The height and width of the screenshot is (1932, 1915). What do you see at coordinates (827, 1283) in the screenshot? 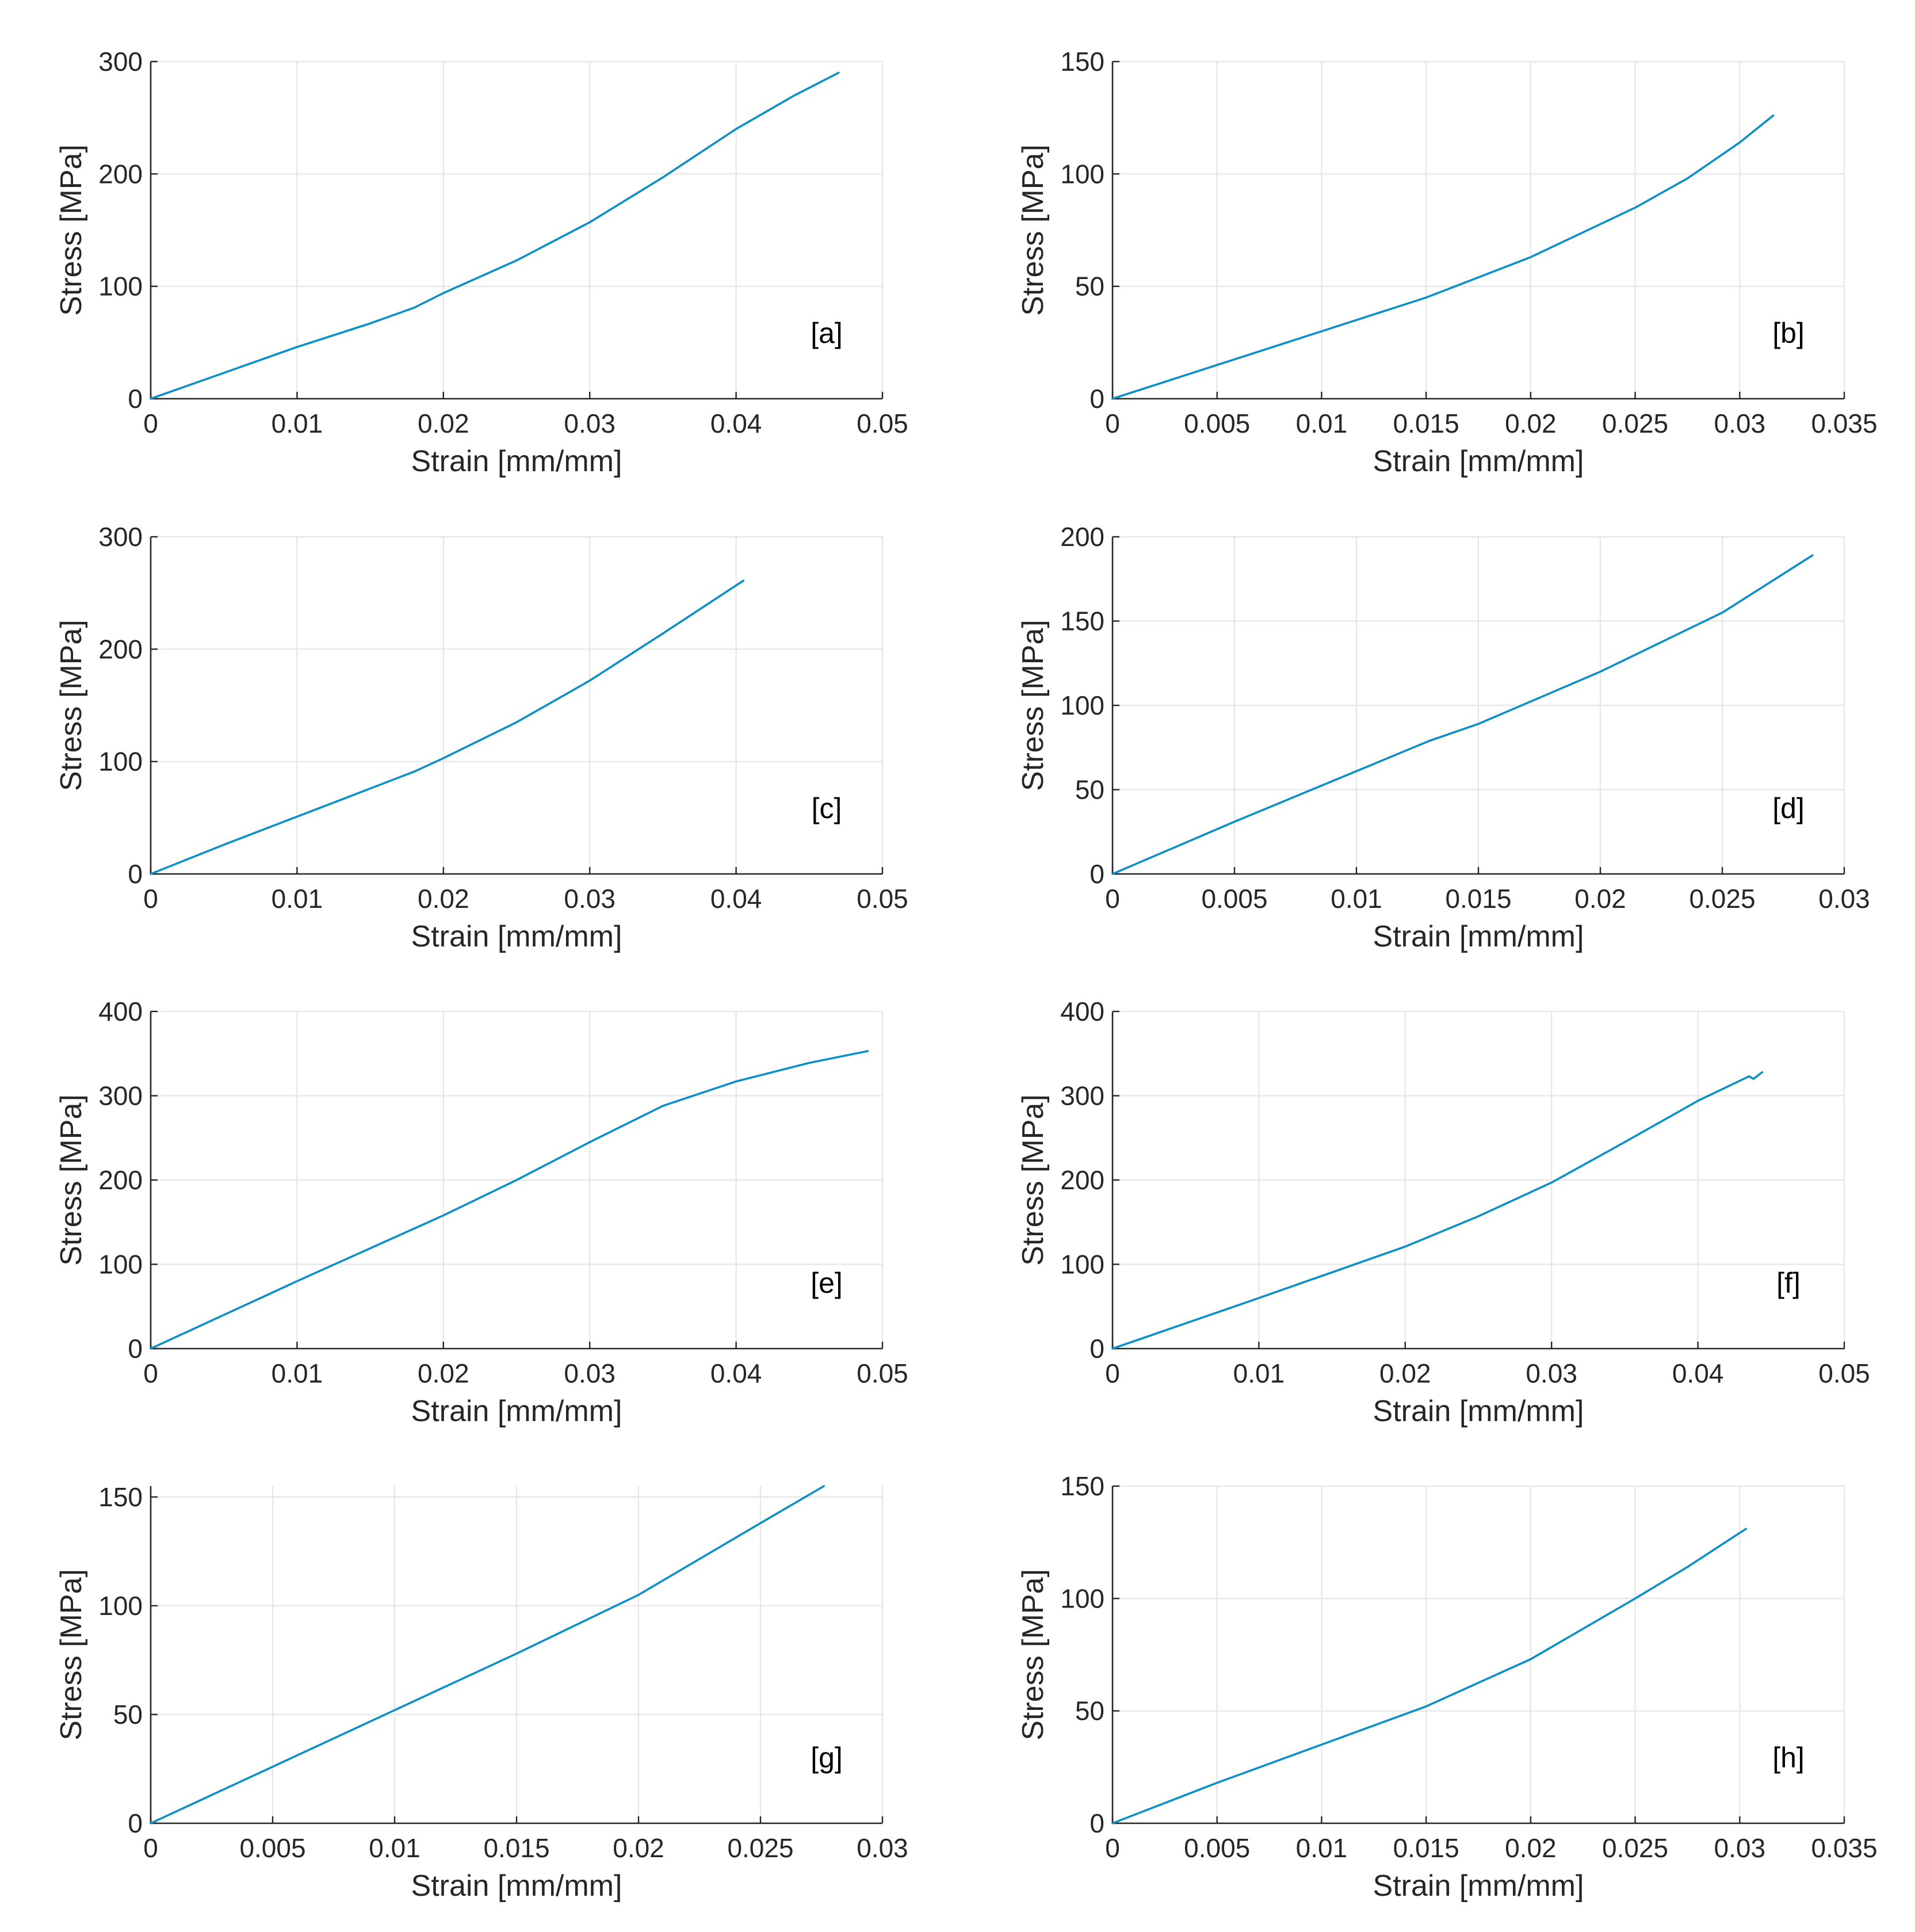
I see `panel-label: [e]` at bounding box center [827, 1283].